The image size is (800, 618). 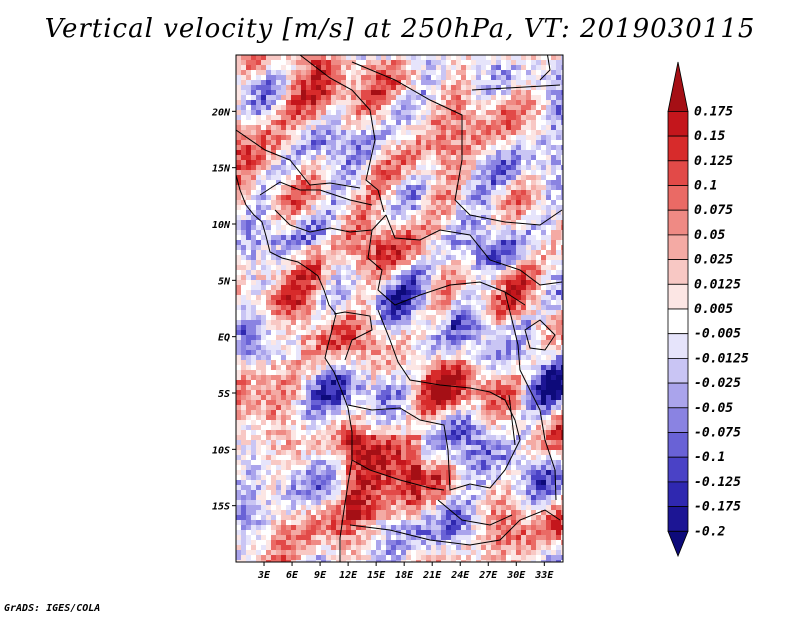 I want to click on lon-tick-label: 33E, so click(x=544, y=575).